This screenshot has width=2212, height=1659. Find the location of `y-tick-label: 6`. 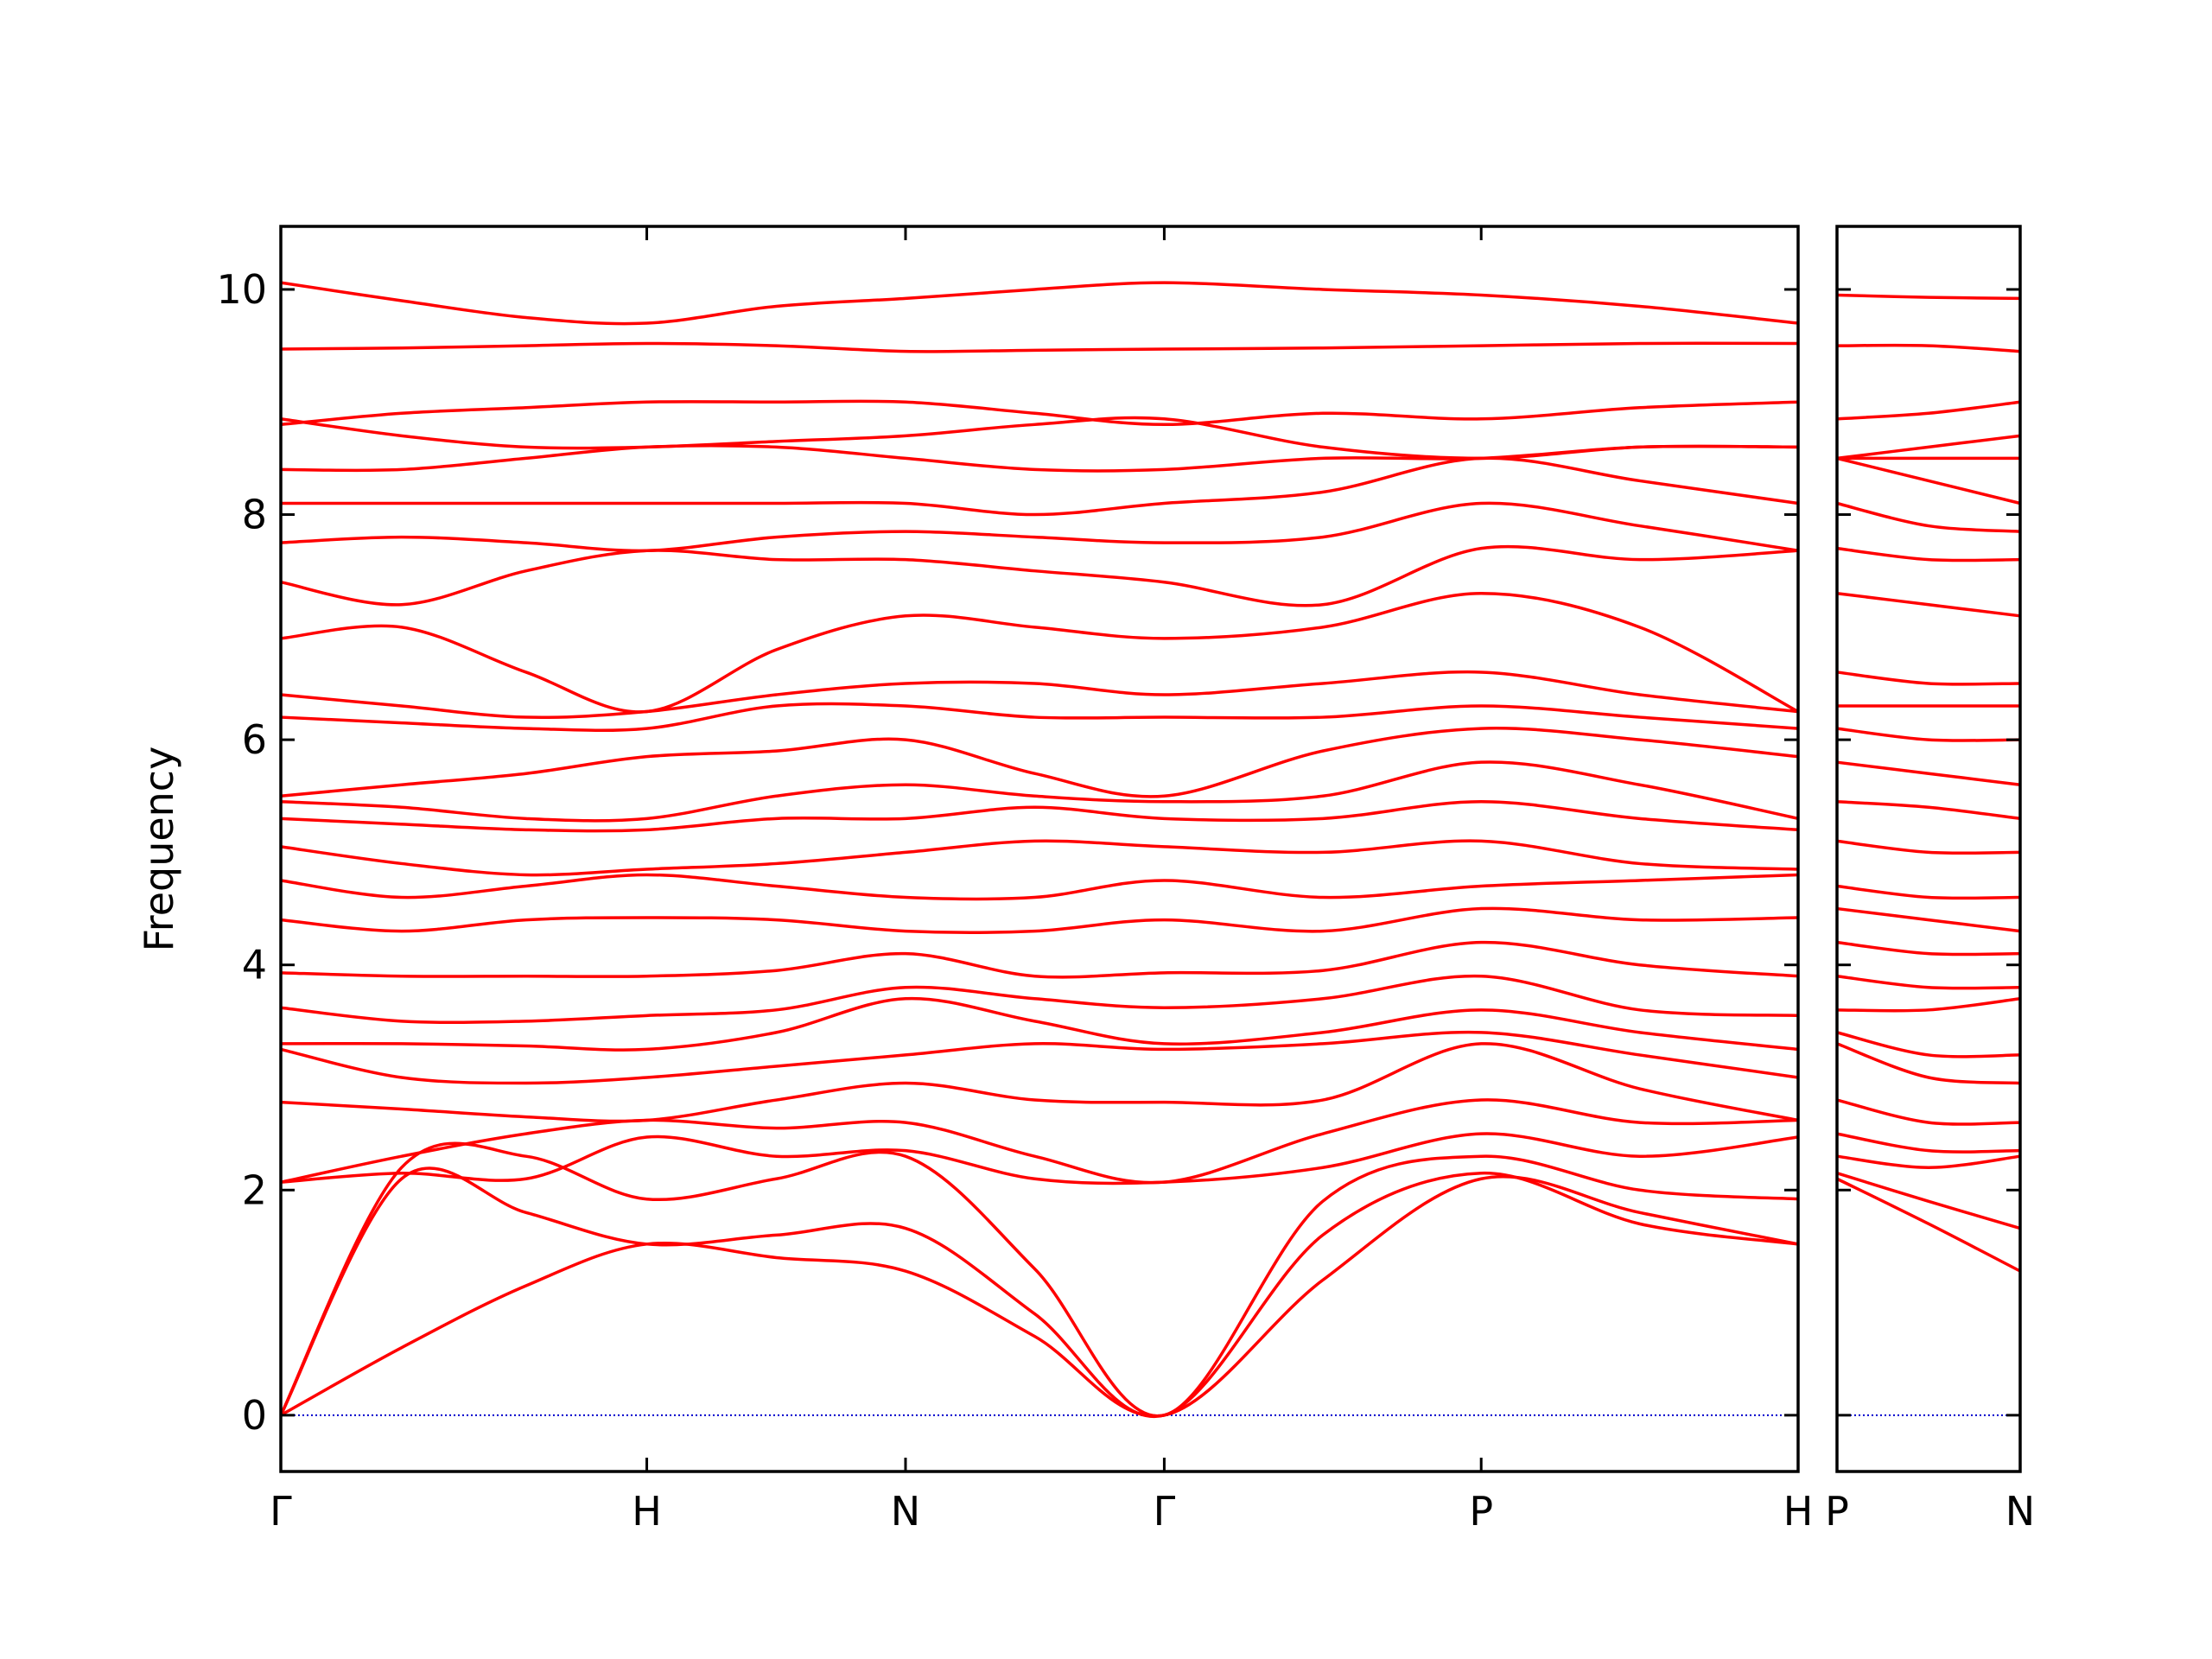

y-tick-label: 6 is located at coordinates (254, 739).